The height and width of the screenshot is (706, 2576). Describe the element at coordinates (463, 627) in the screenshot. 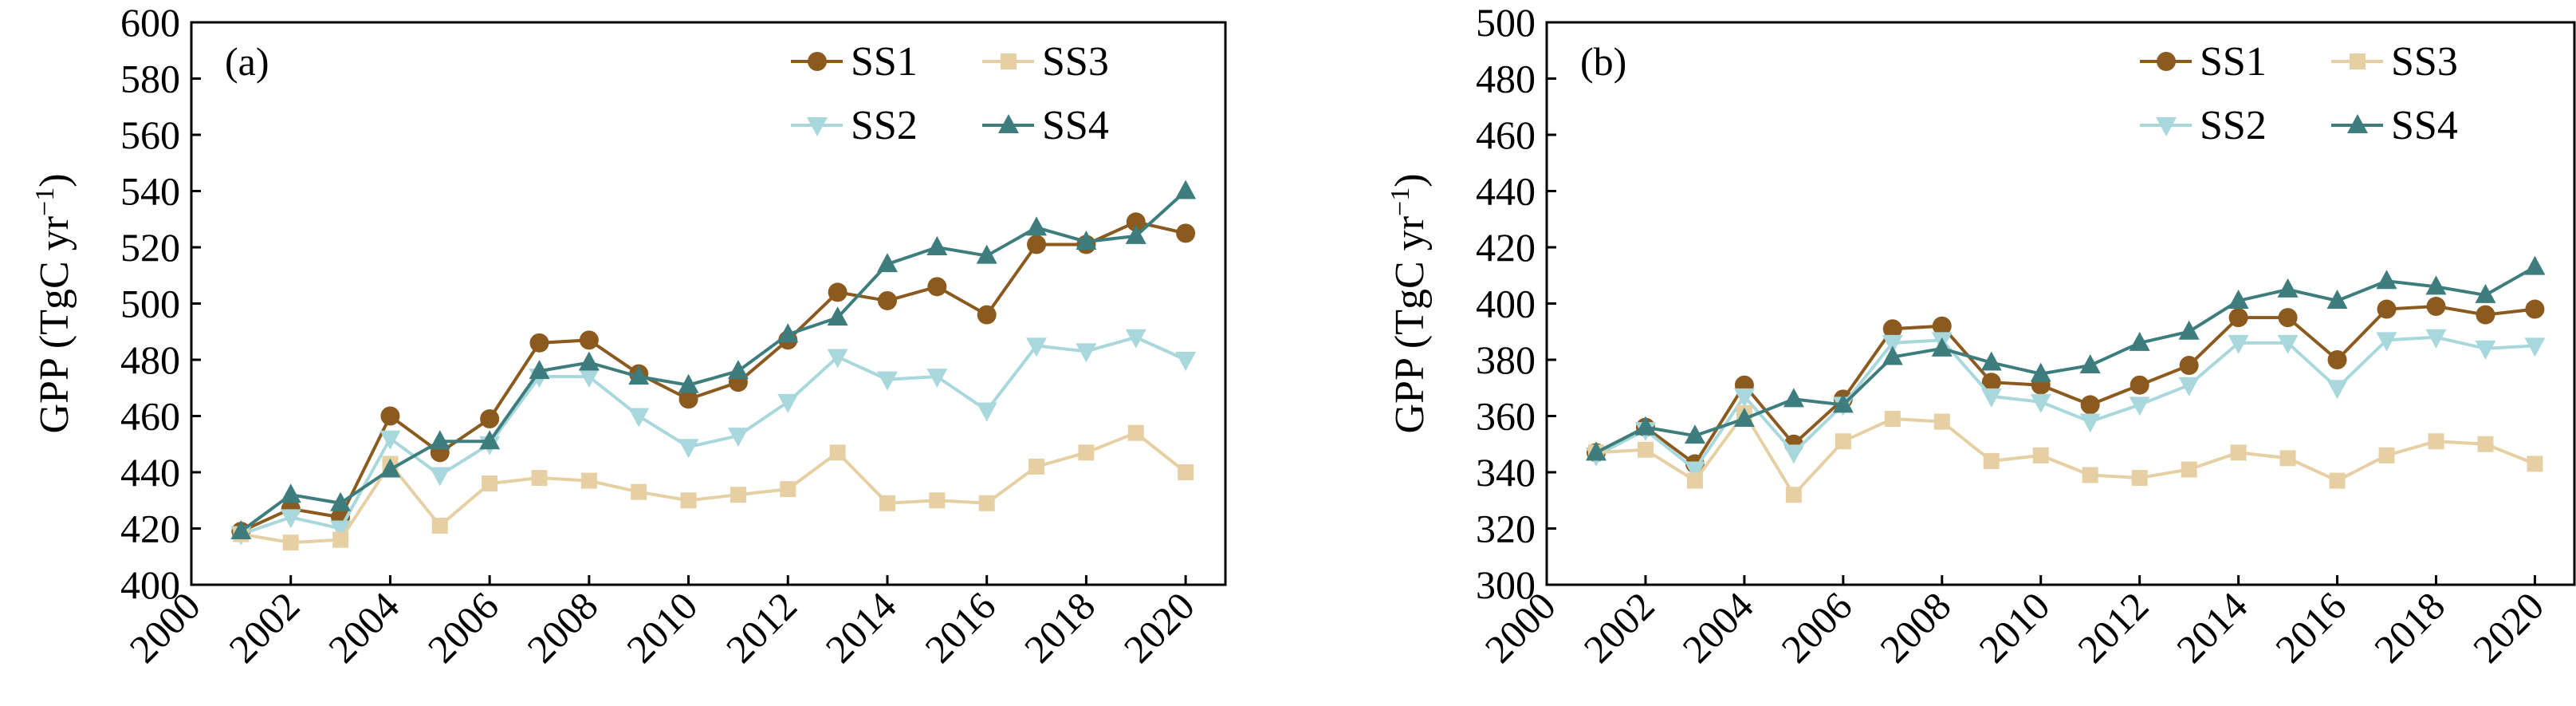

I see `x-tick-label-a: 2006` at that location.